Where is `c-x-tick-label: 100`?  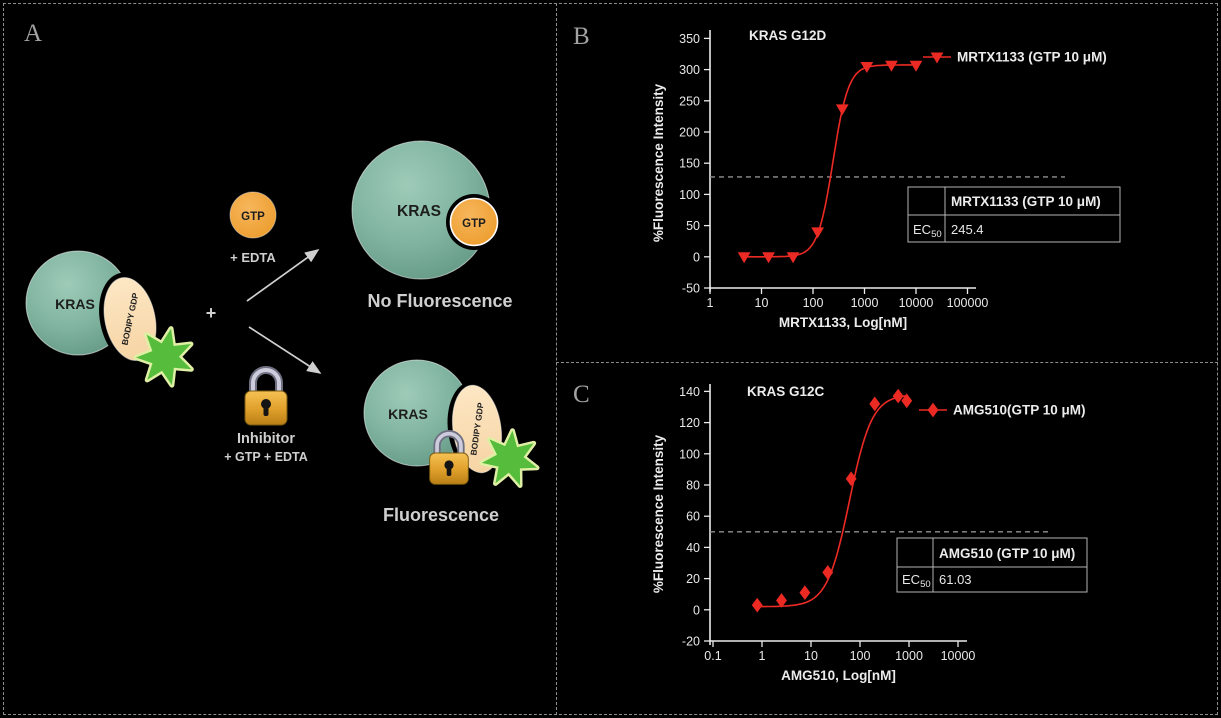 c-x-tick-label: 100 is located at coordinates (860, 656).